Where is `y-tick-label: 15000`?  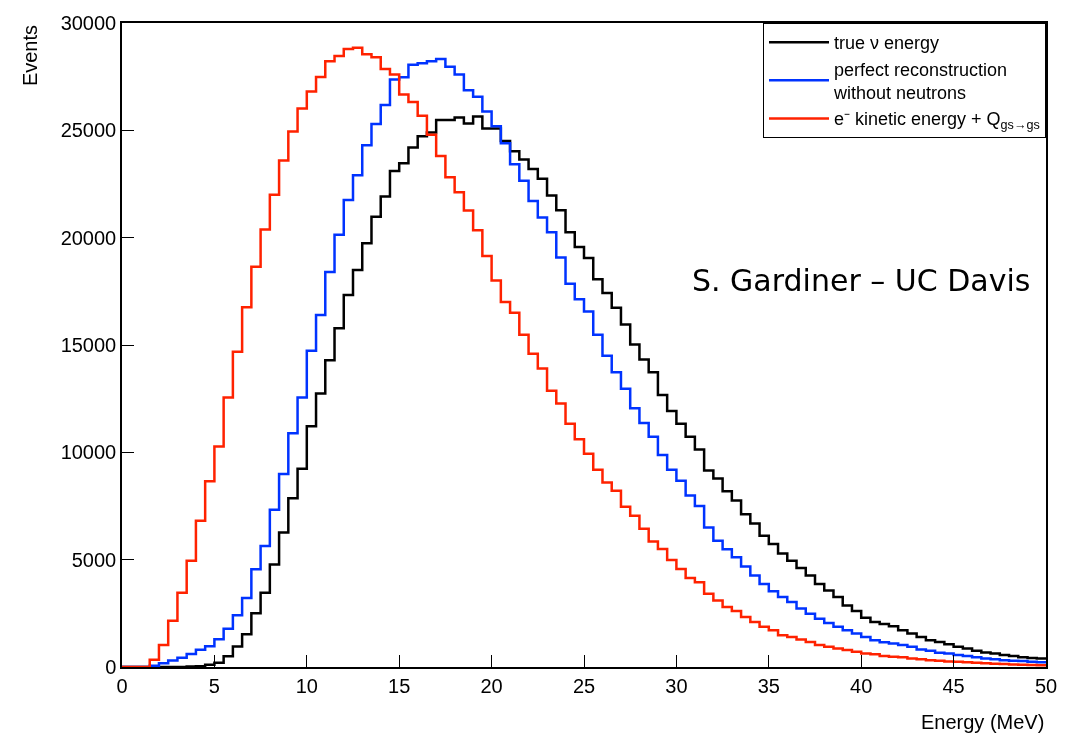
y-tick-label: 15000 is located at coordinates (88, 345).